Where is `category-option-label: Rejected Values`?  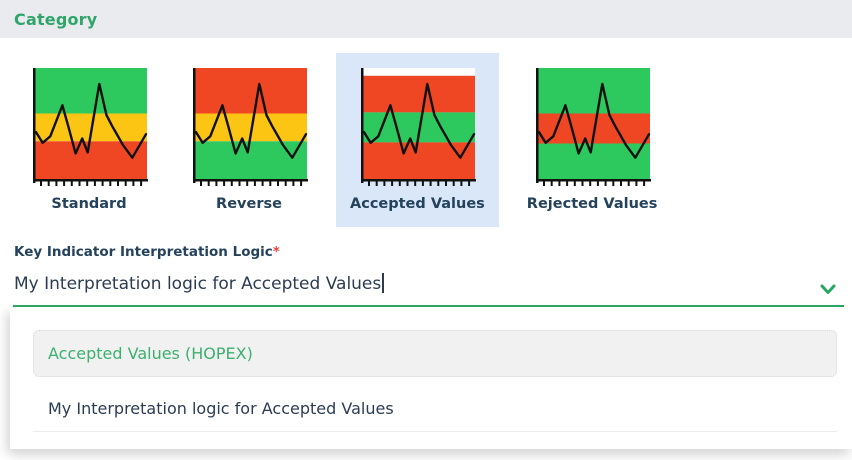 category-option-label: Rejected Values is located at coordinates (592, 204).